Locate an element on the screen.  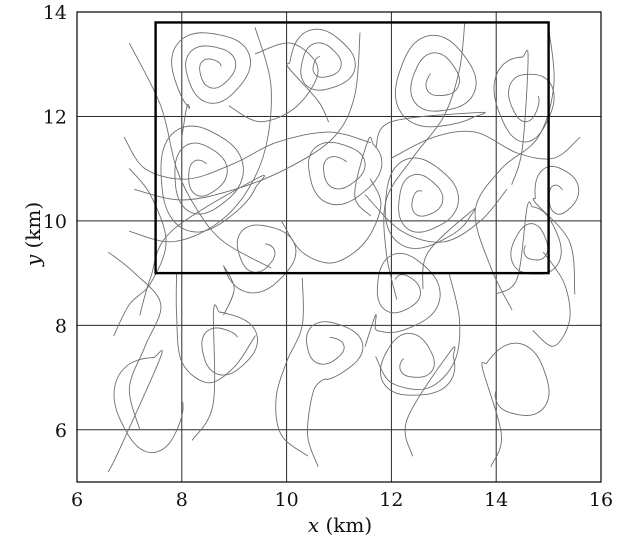
y-axis-label: y (km) is located at coordinates (33, 234).